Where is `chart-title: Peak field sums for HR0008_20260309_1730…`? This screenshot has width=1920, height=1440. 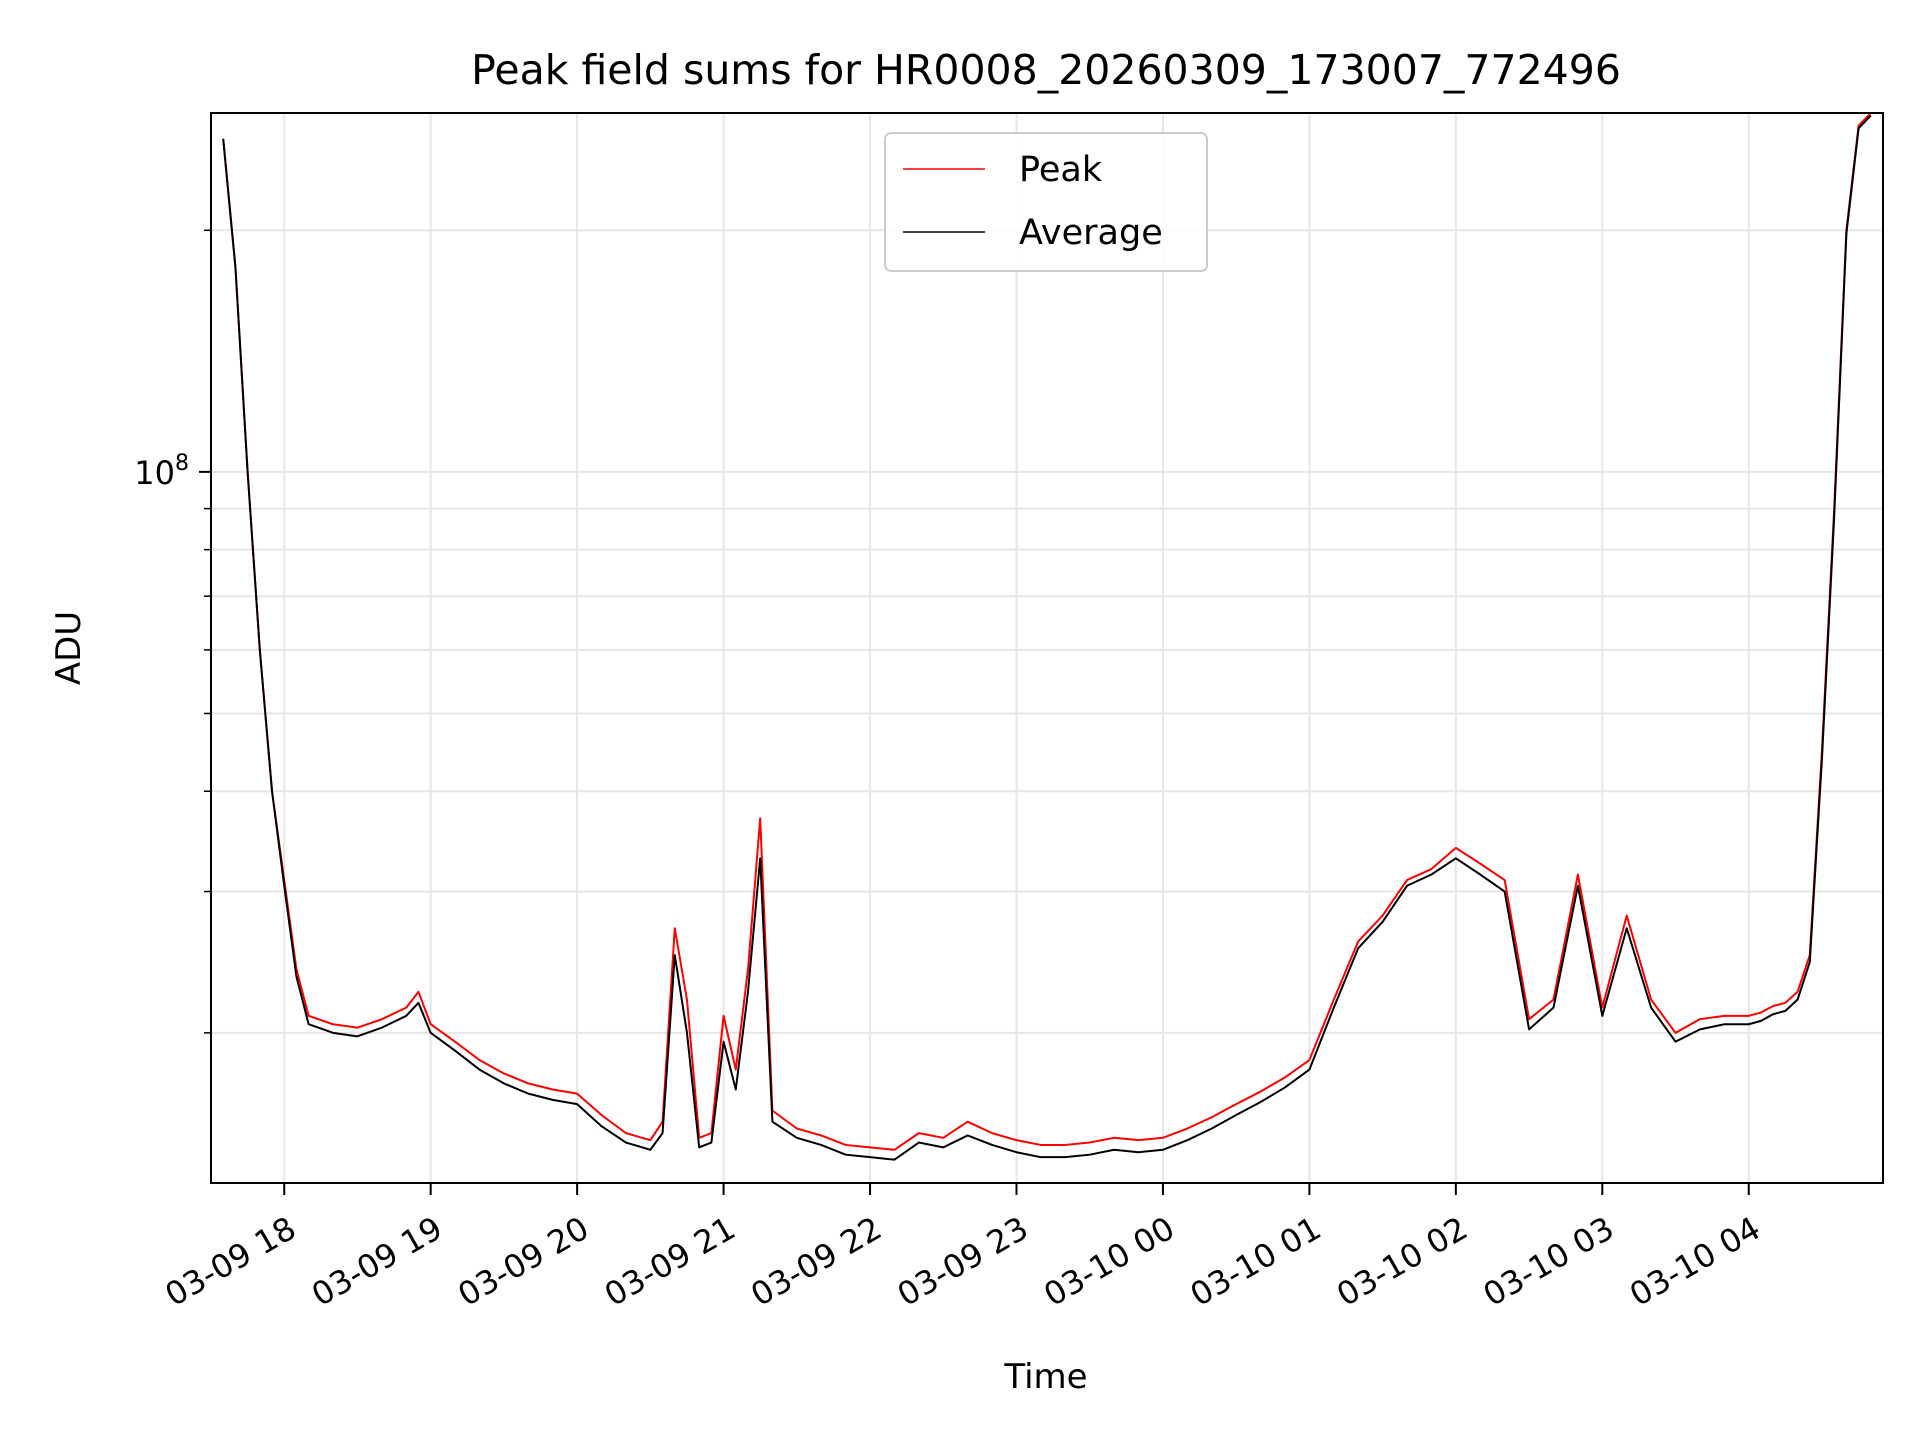 chart-title: Peak field sums for HR0008_20260309_1730… is located at coordinates (1046, 70).